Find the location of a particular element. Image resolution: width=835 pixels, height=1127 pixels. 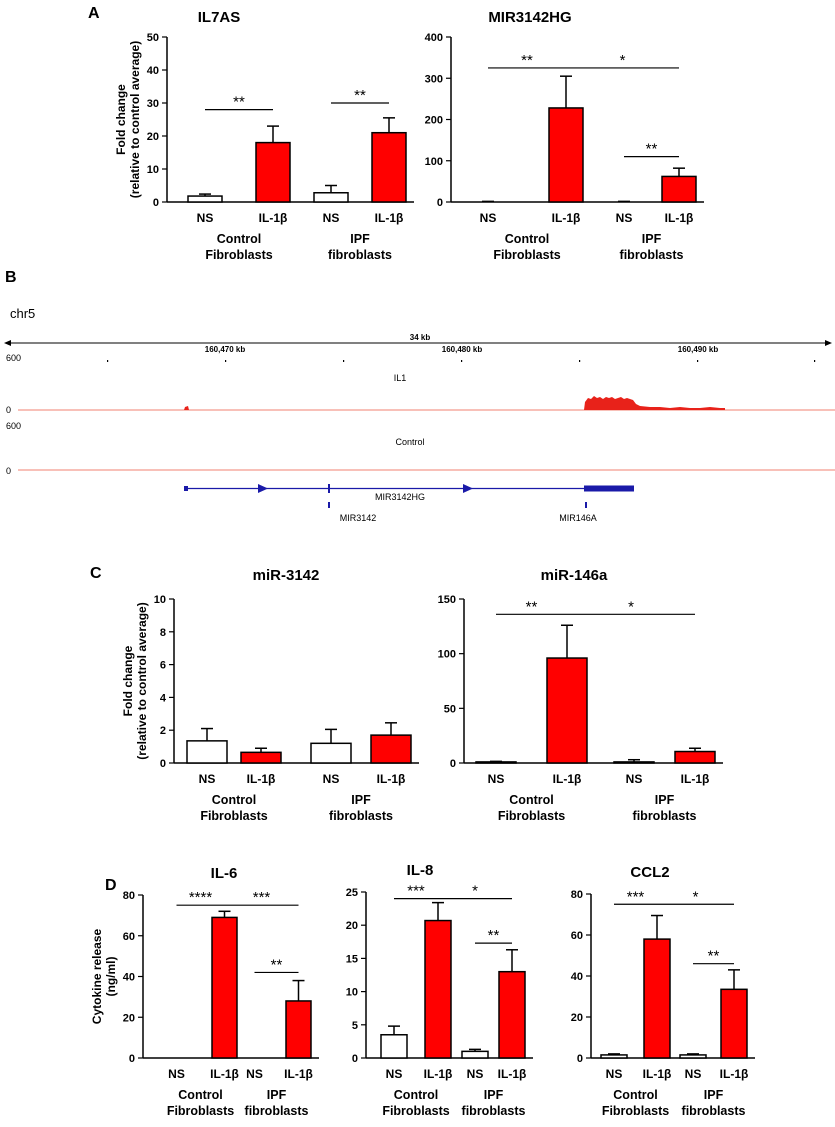

track-scale-min: 0 is located at coordinates (8, 471).